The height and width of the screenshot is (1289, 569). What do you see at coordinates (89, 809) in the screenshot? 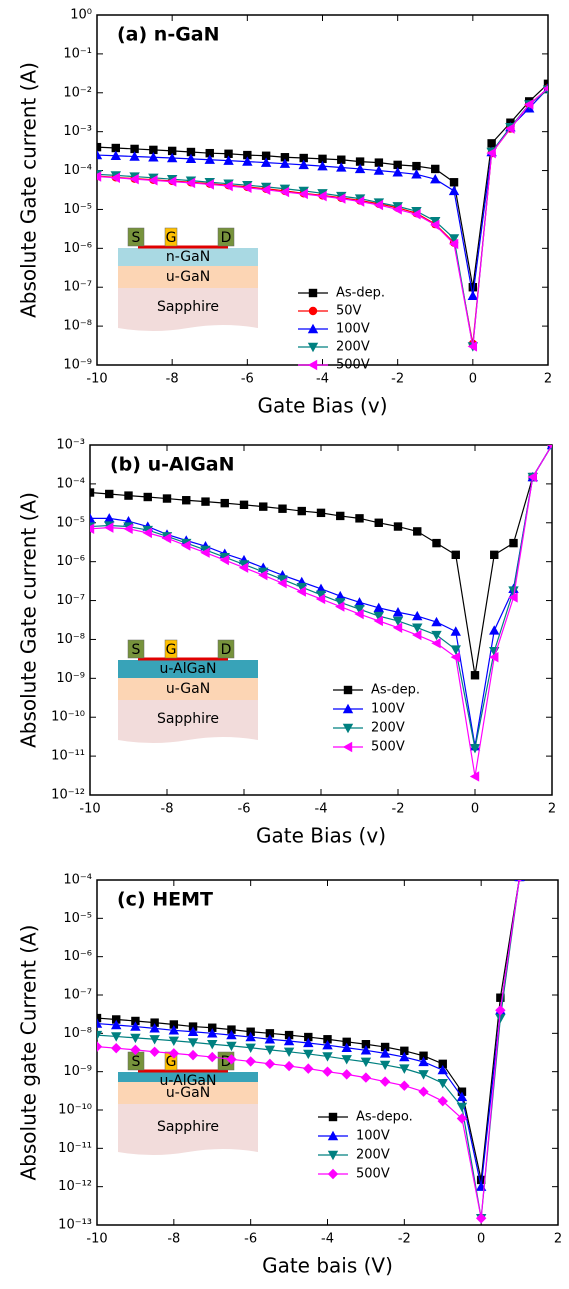
I see `x-tick-label: -10` at bounding box center [89, 809].